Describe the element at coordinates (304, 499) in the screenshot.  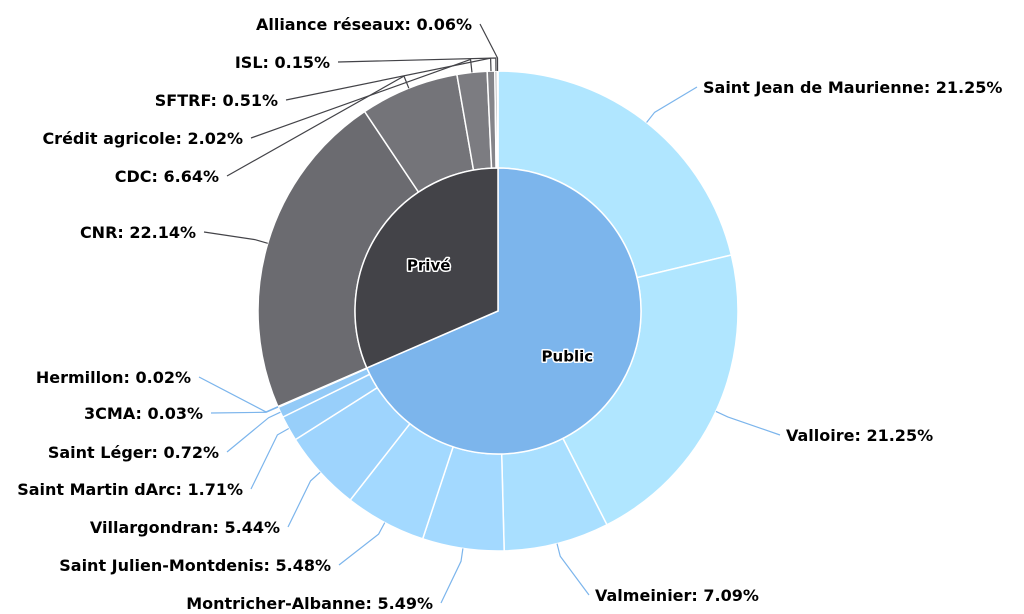
I see `connector-villargondran` at that location.